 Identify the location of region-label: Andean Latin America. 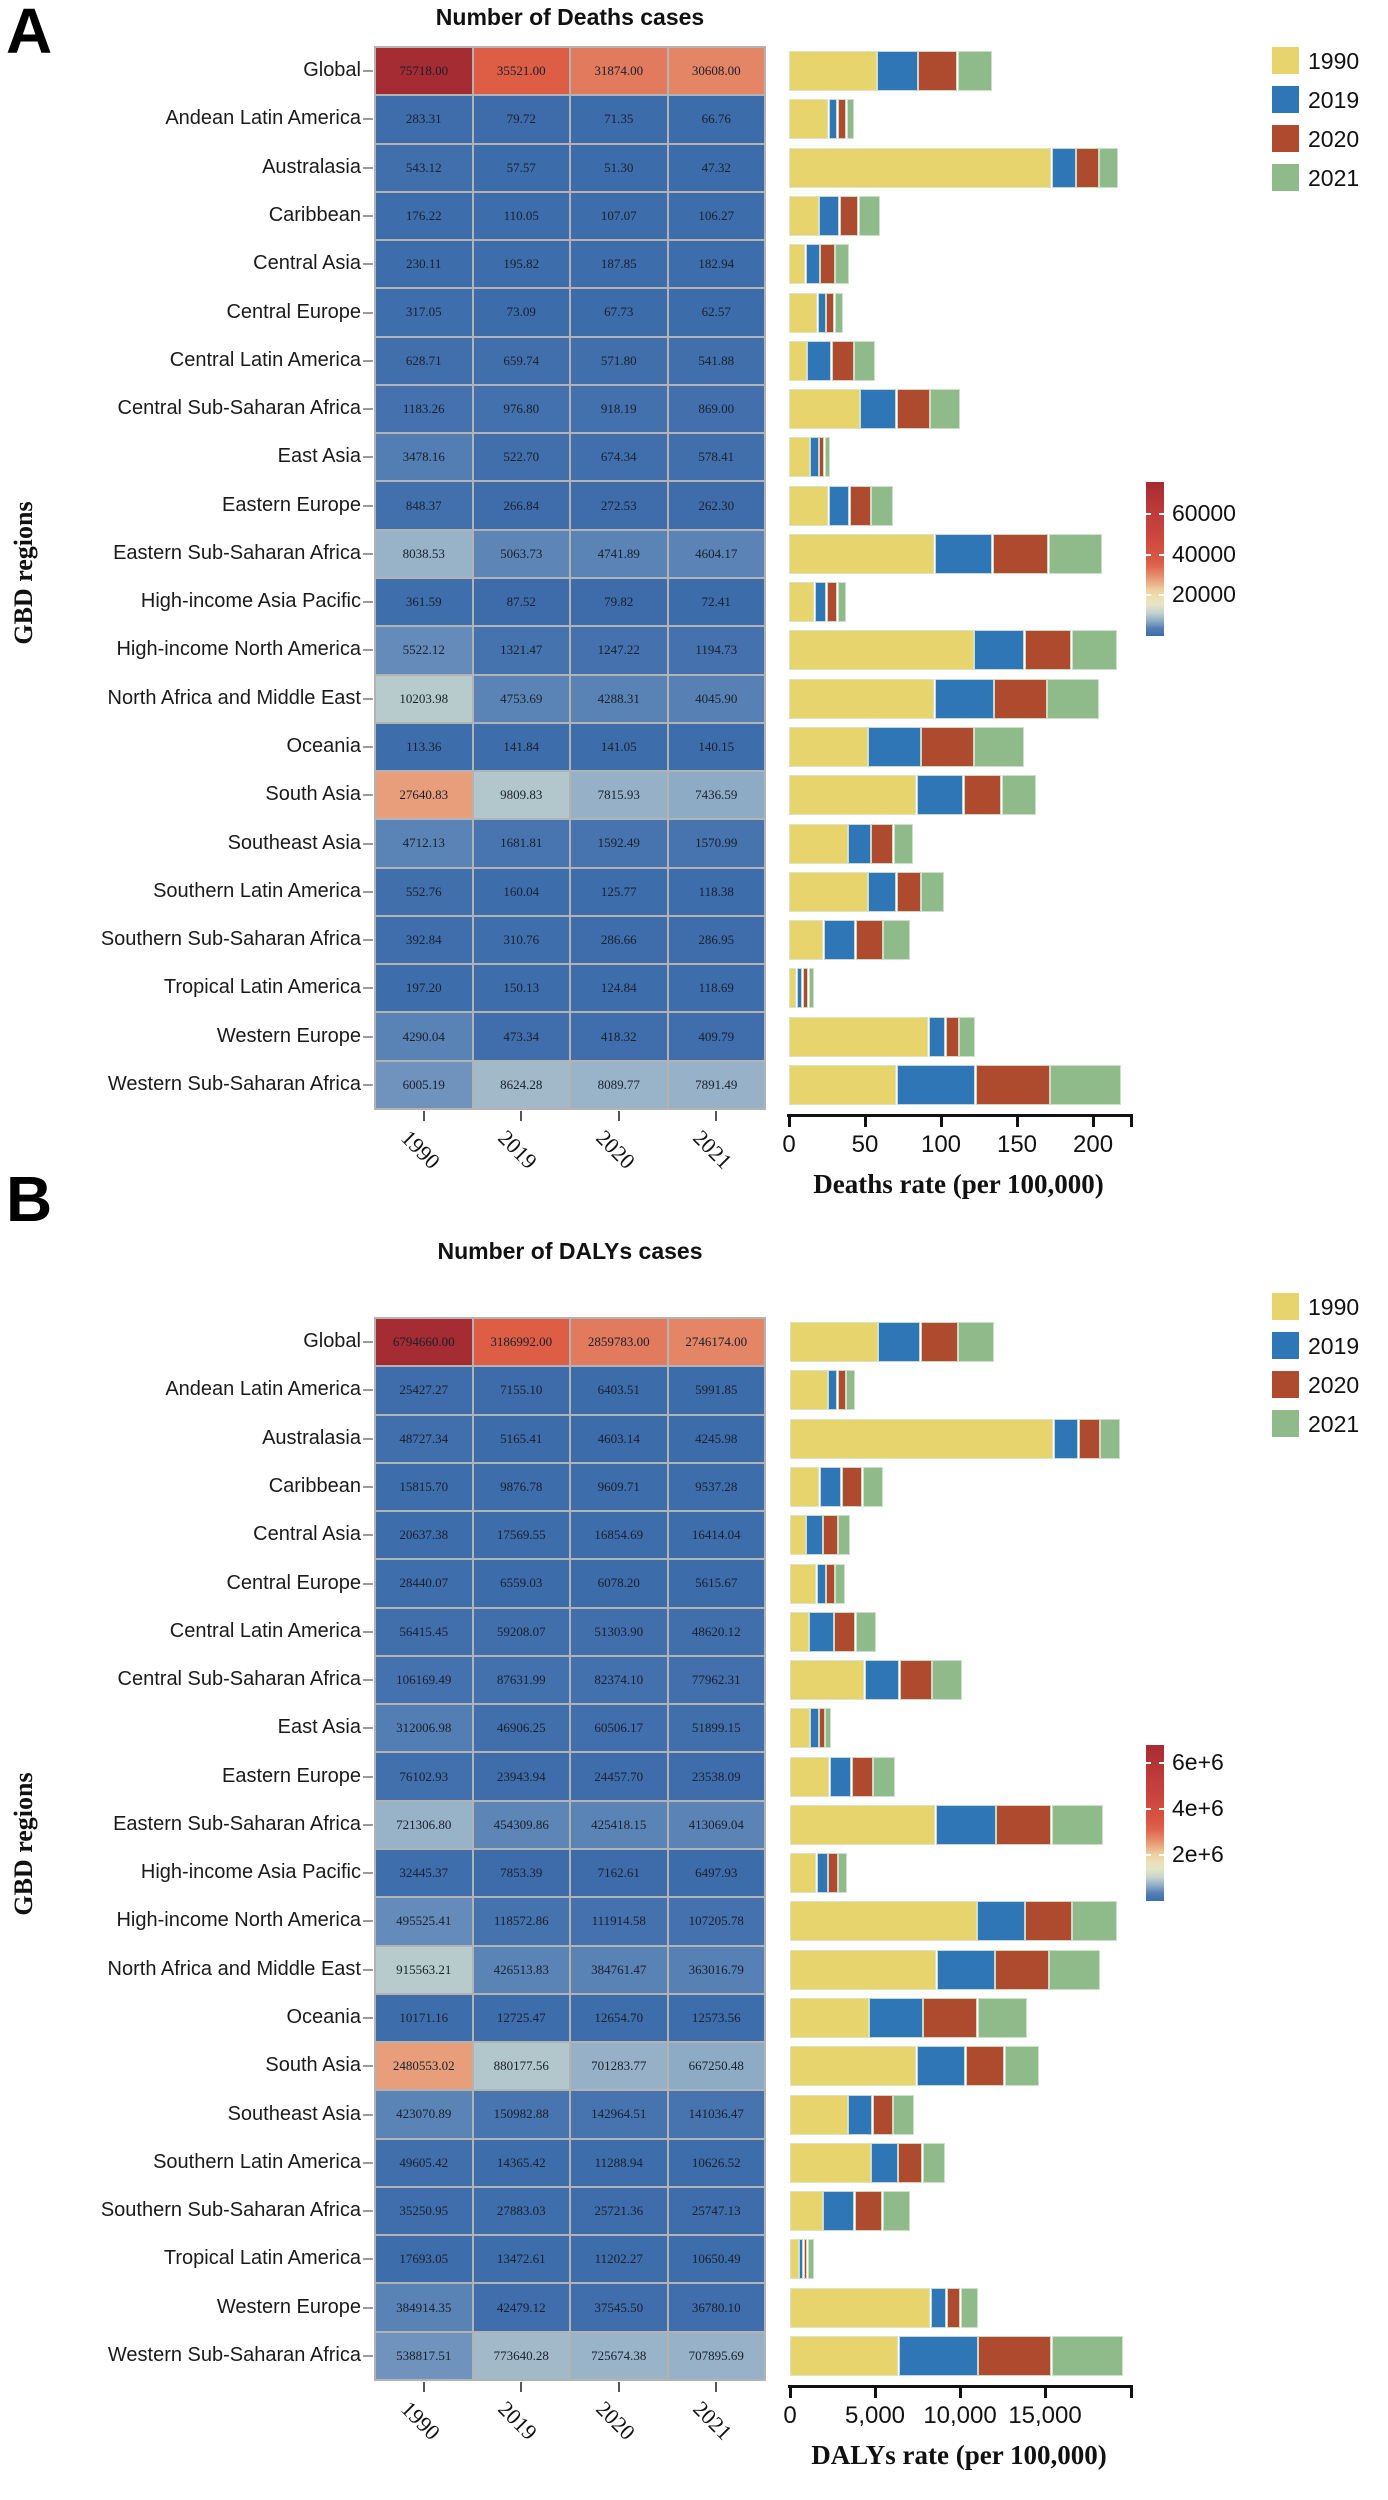
(263, 118).